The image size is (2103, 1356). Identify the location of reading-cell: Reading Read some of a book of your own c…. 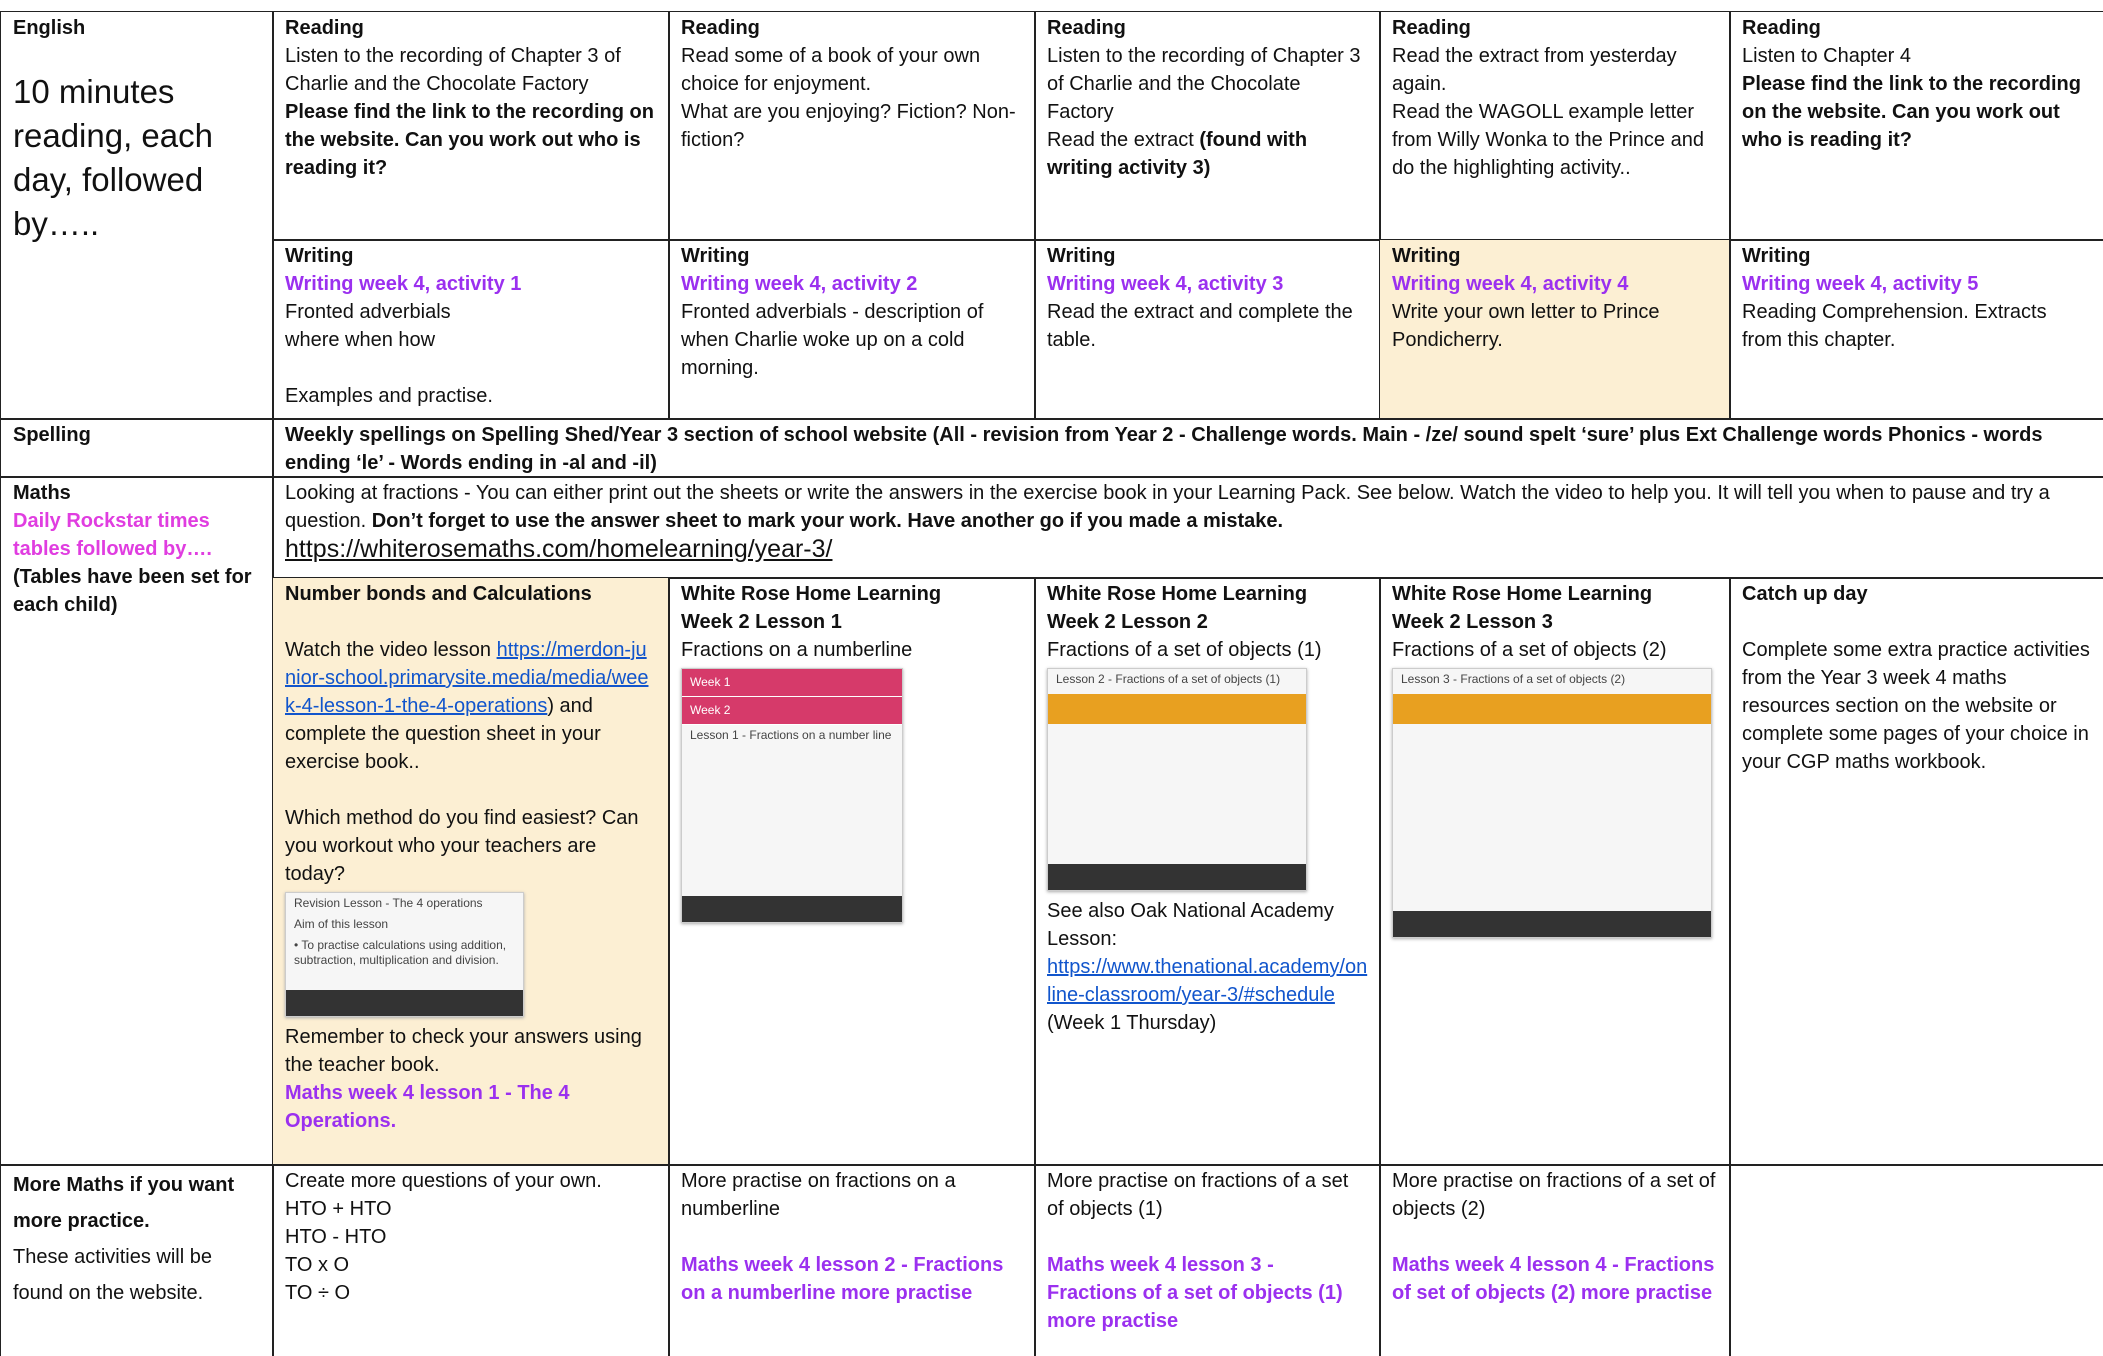
(852, 126).